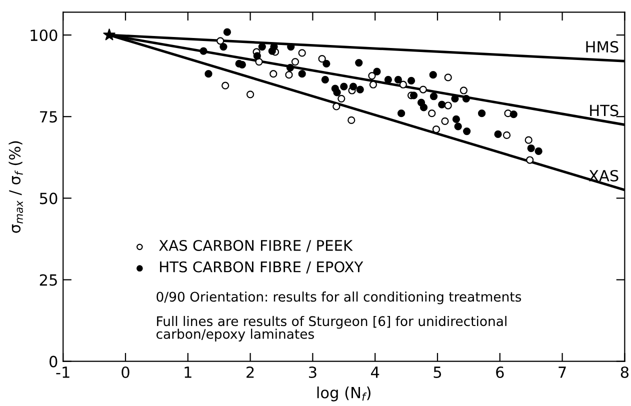 This screenshot has width=631, height=406. What do you see at coordinates (603, 176) in the screenshot?
I see `series-label: XAS` at bounding box center [603, 176].